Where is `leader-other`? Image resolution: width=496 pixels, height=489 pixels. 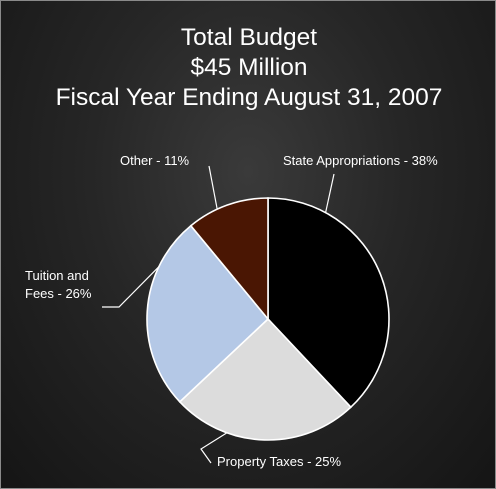
leader-other is located at coordinates (213, 187).